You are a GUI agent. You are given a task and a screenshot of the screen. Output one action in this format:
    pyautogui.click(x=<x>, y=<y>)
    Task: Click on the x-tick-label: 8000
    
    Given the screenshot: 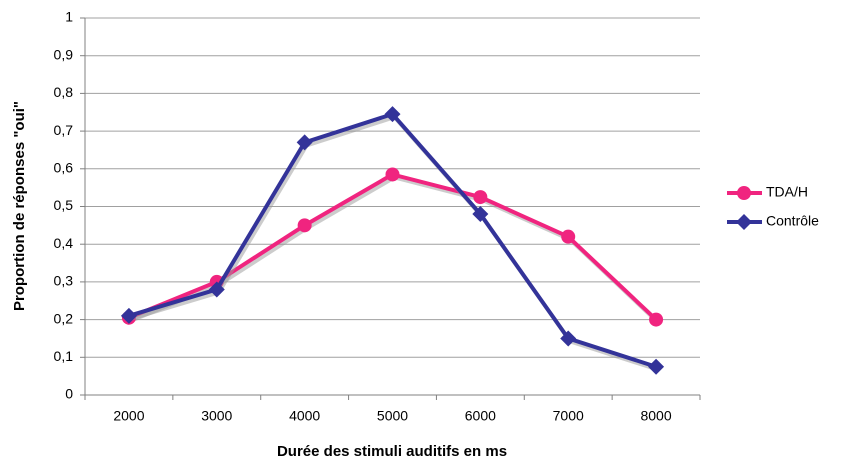 What is the action you would take?
    pyautogui.click(x=655, y=416)
    